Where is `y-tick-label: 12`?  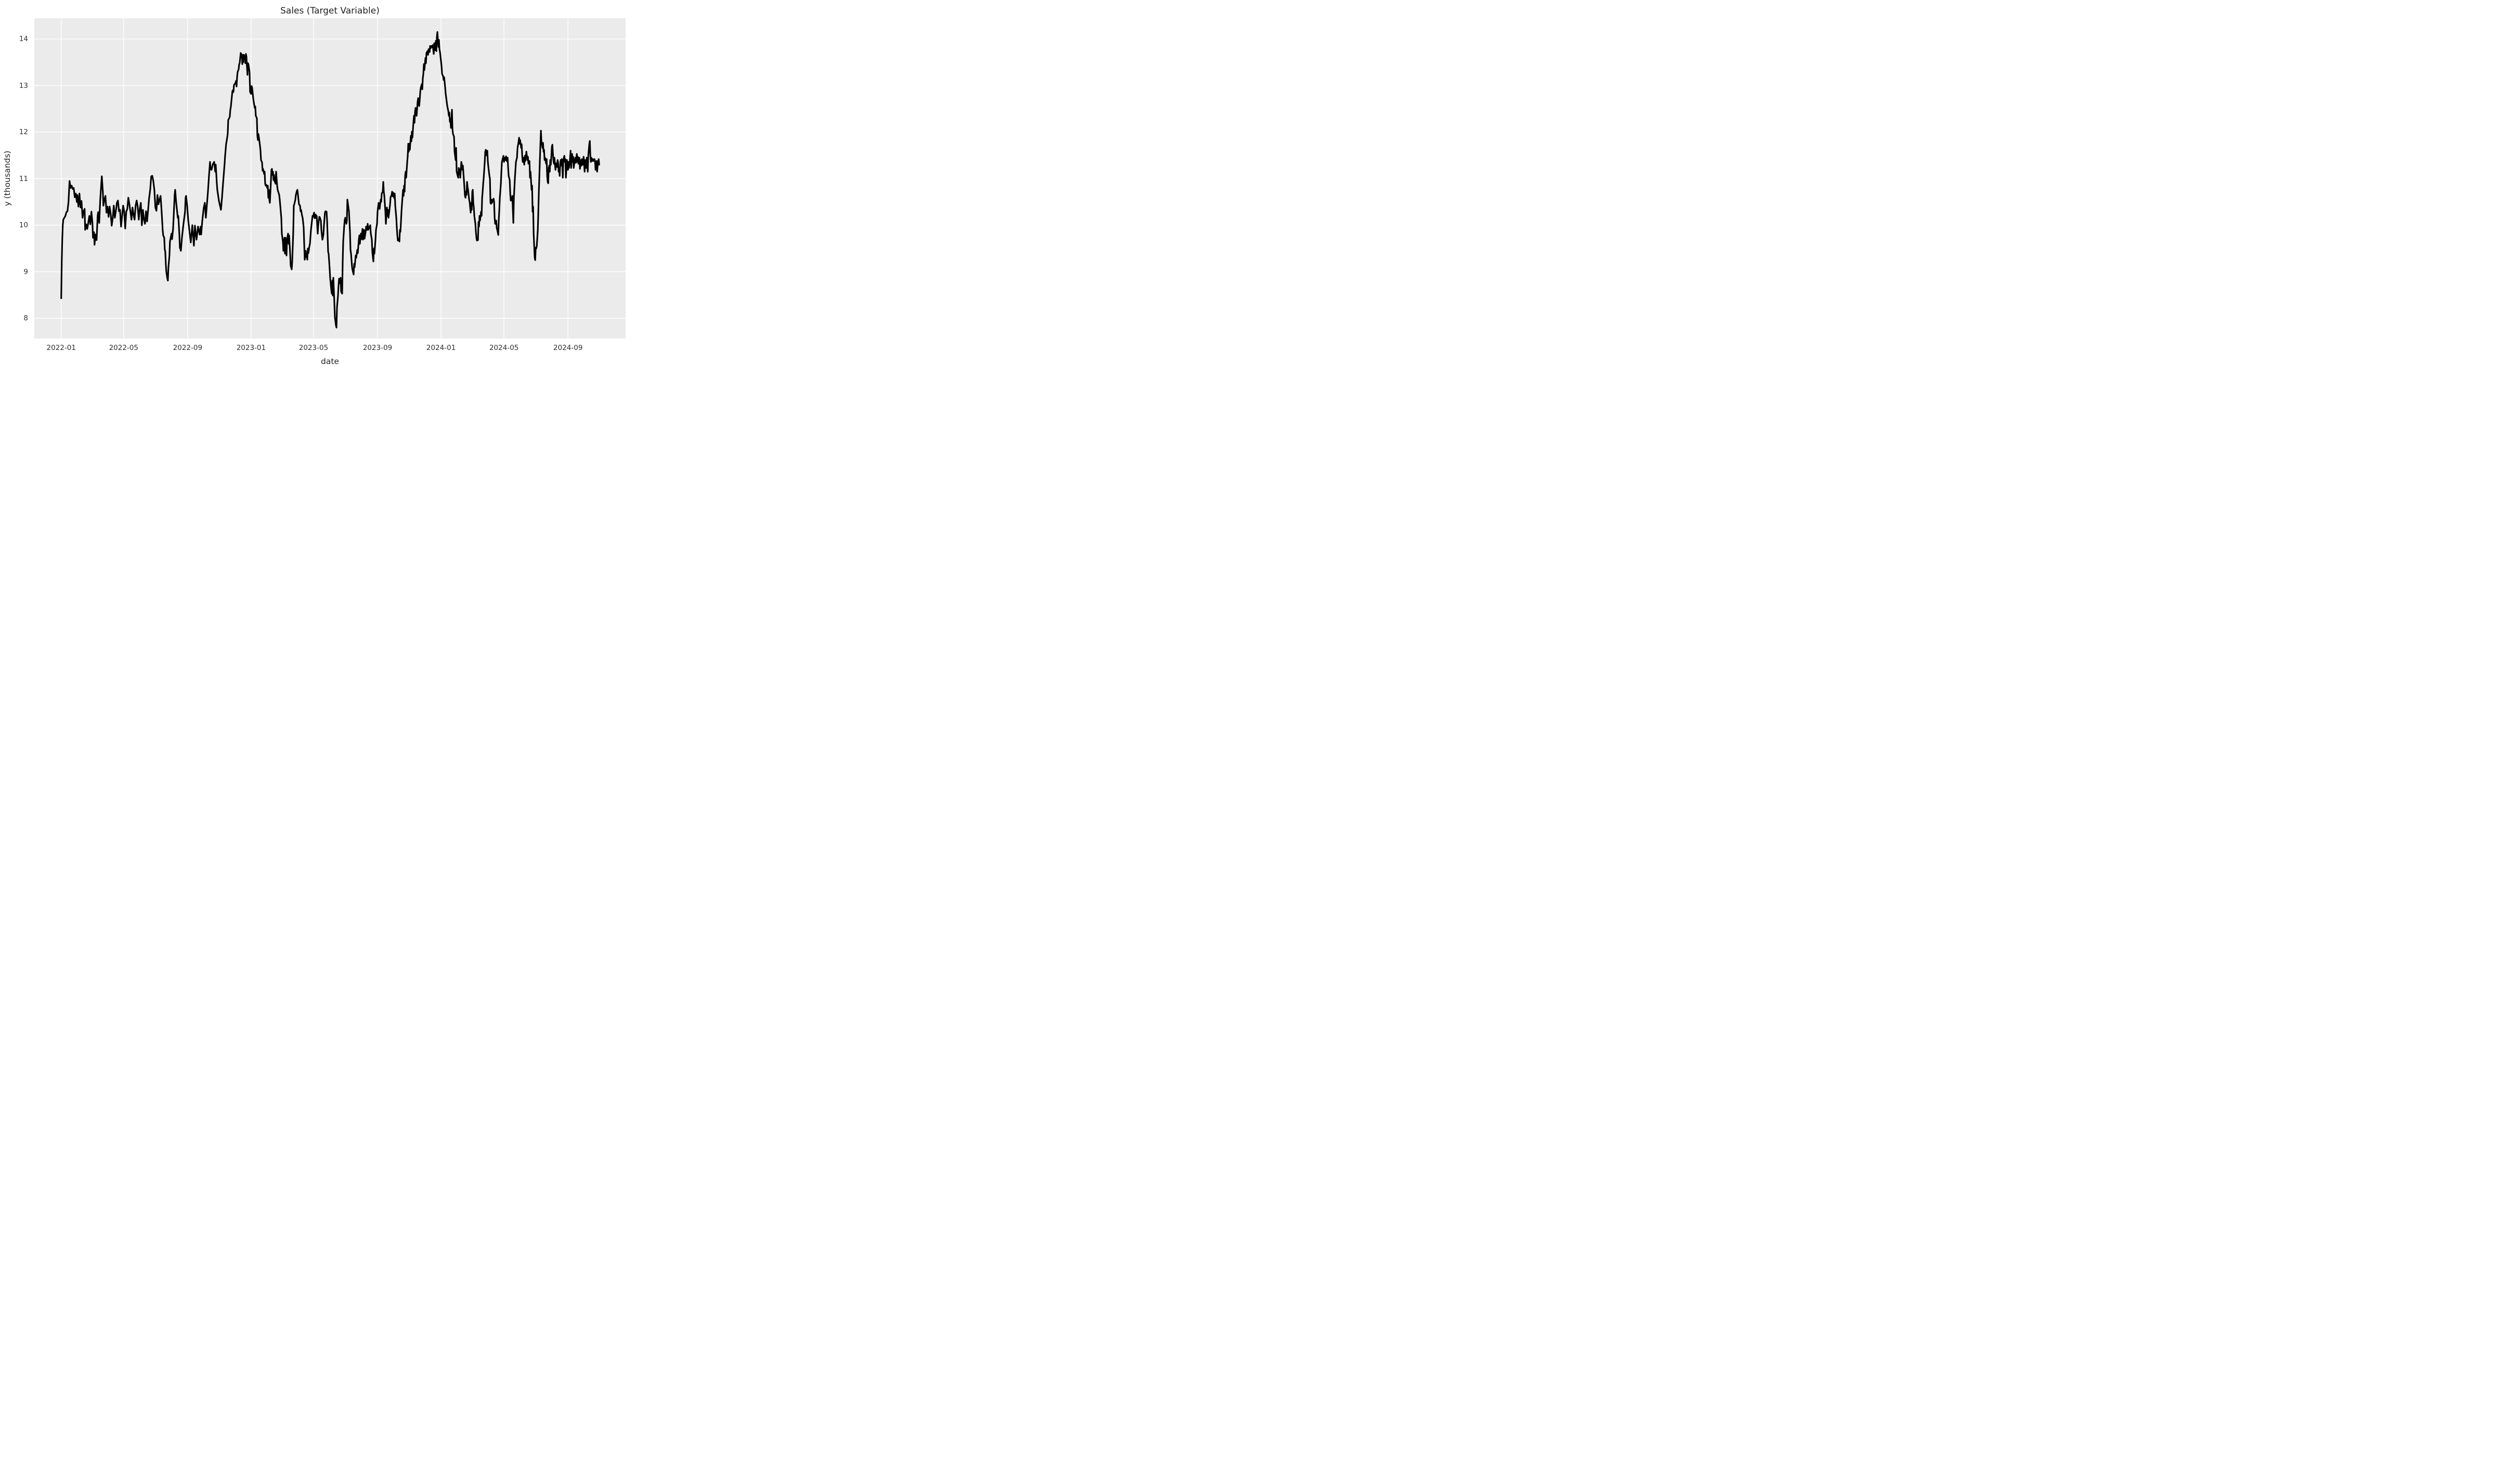 y-tick-label: 12 is located at coordinates (23, 132).